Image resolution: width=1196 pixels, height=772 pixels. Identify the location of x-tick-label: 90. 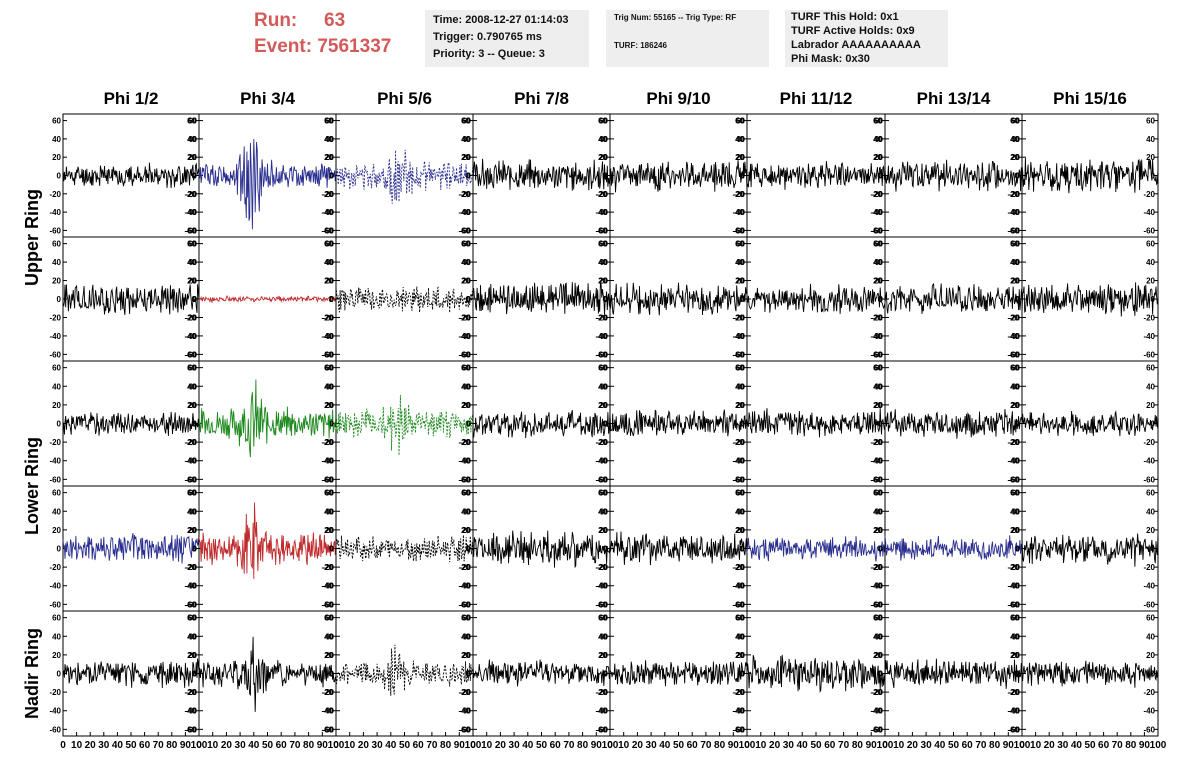
(734, 745).